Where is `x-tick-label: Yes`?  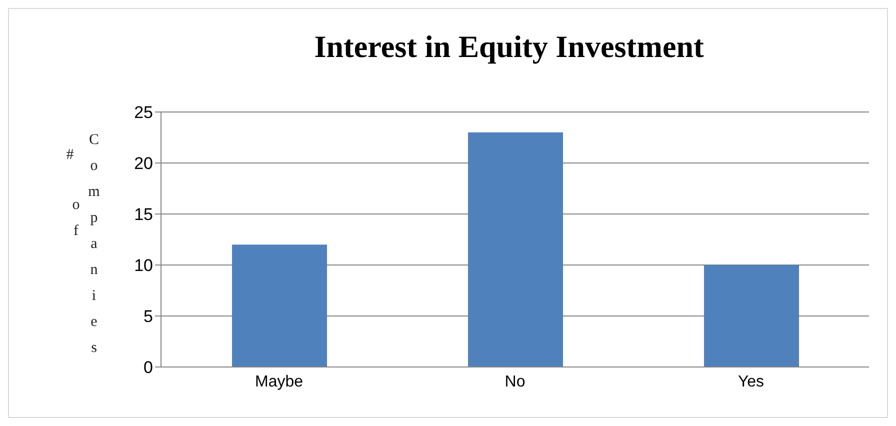
x-tick-label: Yes is located at coordinates (751, 381).